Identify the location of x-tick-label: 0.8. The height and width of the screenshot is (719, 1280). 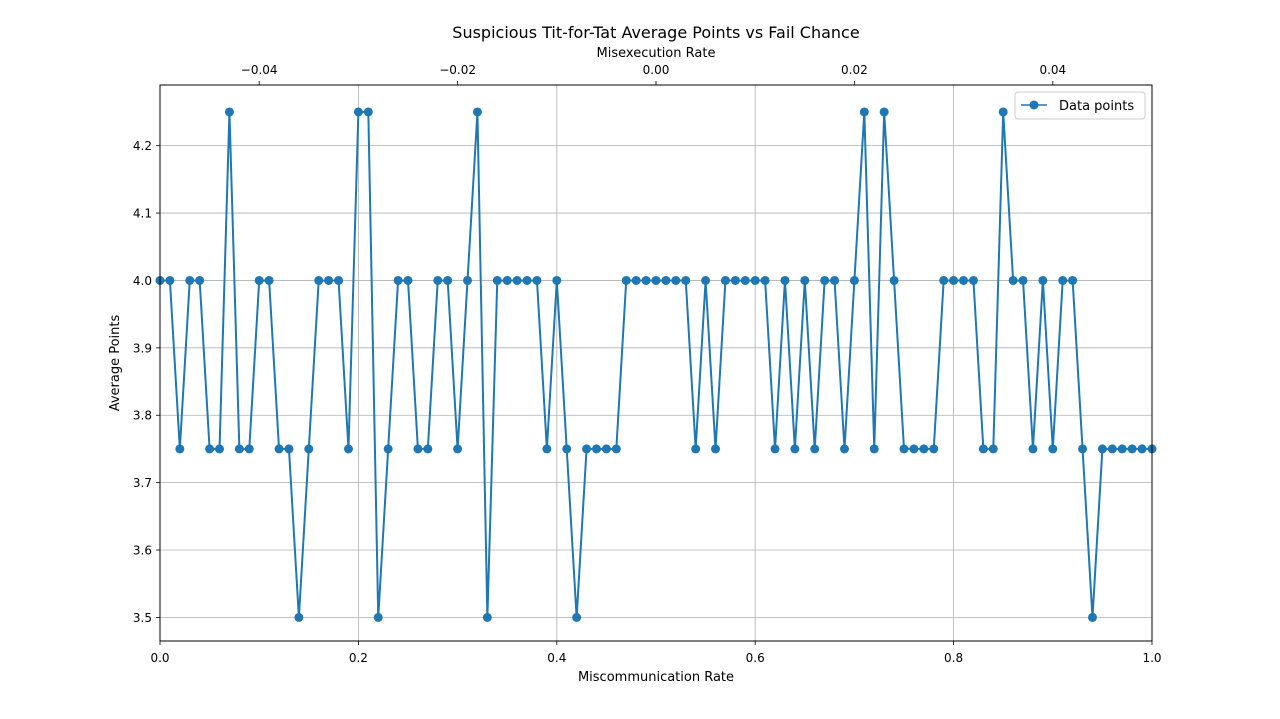
(953, 658).